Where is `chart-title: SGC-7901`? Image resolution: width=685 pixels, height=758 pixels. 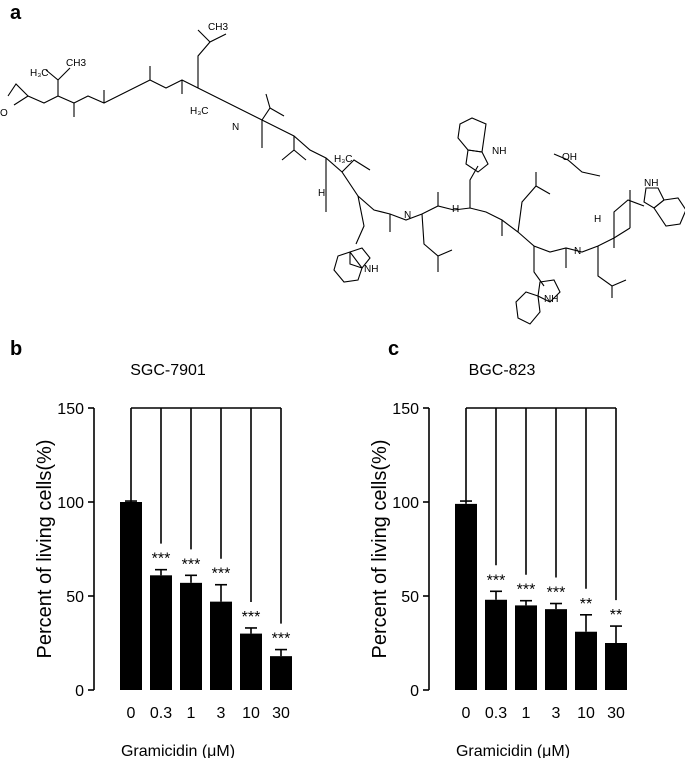
chart-title: SGC-7901 is located at coordinates (168, 370).